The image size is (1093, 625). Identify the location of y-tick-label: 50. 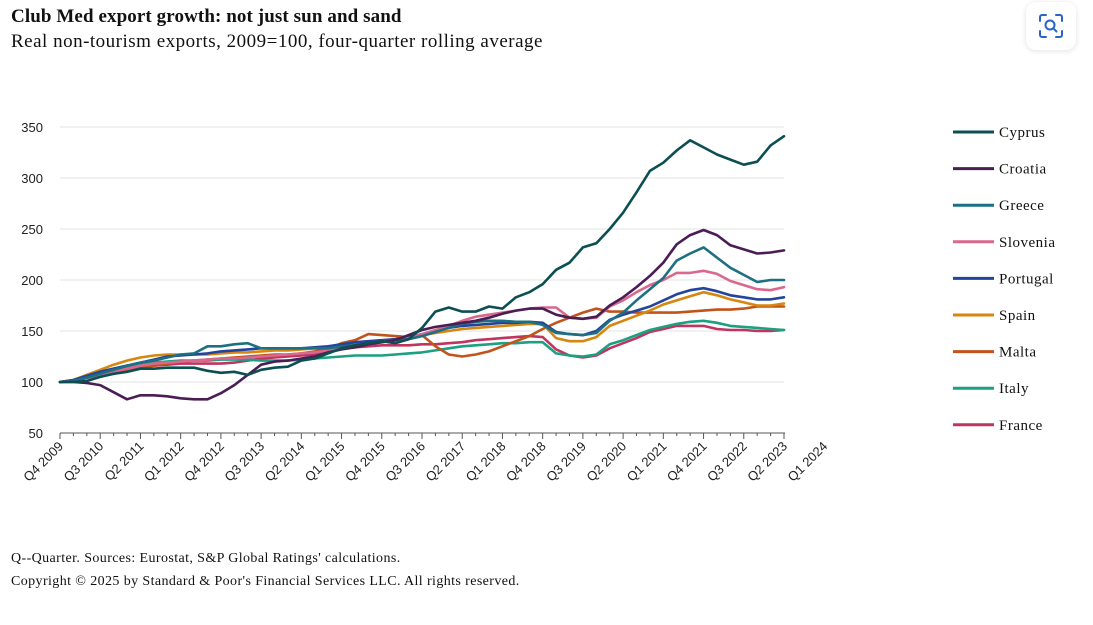
(36, 433).